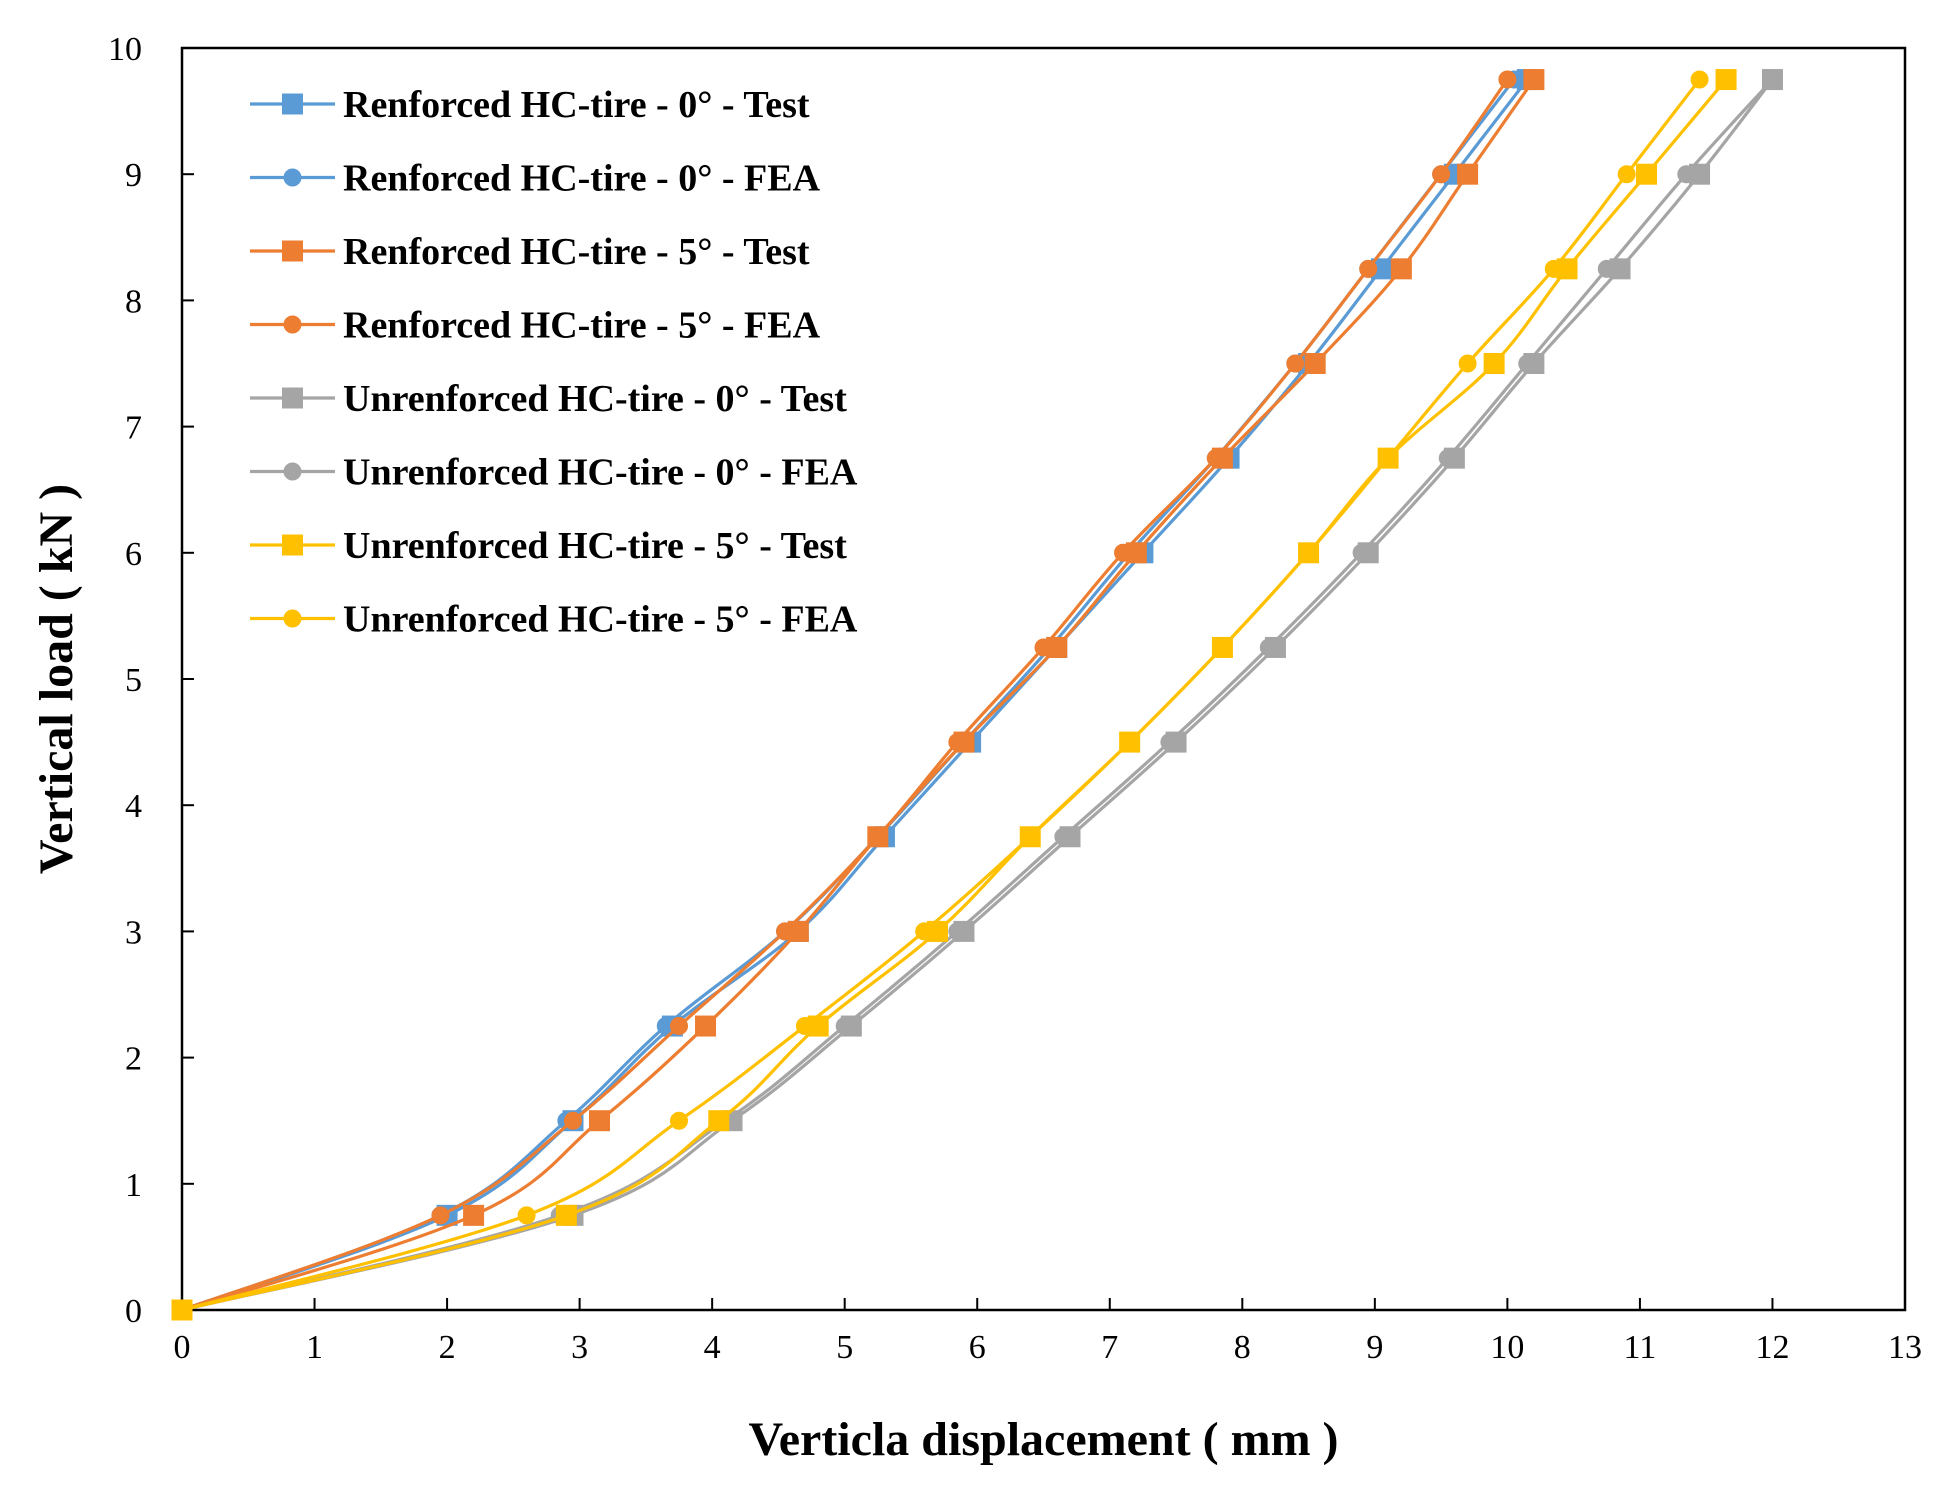 The image size is (1942, 1500). Describe the element at coordinates (576, 105) in the screenshot. I see `legend-label: Renforced HC-tire - 0° - Test` at that location.